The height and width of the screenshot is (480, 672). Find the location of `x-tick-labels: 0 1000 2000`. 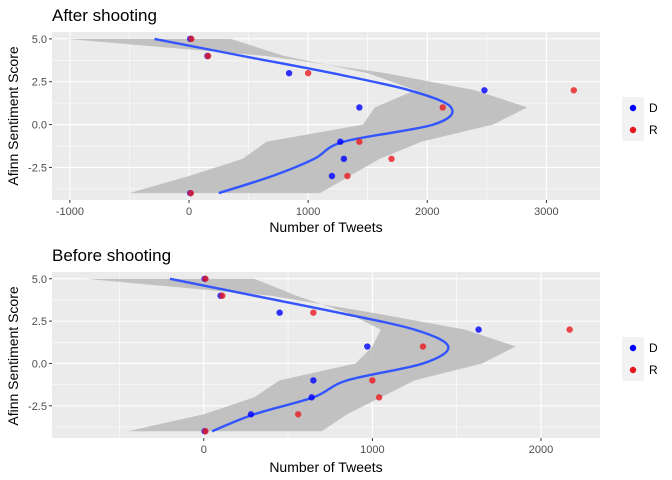

x-tick-labels: 0 1000 2000 is located at coordinates (377, 447).